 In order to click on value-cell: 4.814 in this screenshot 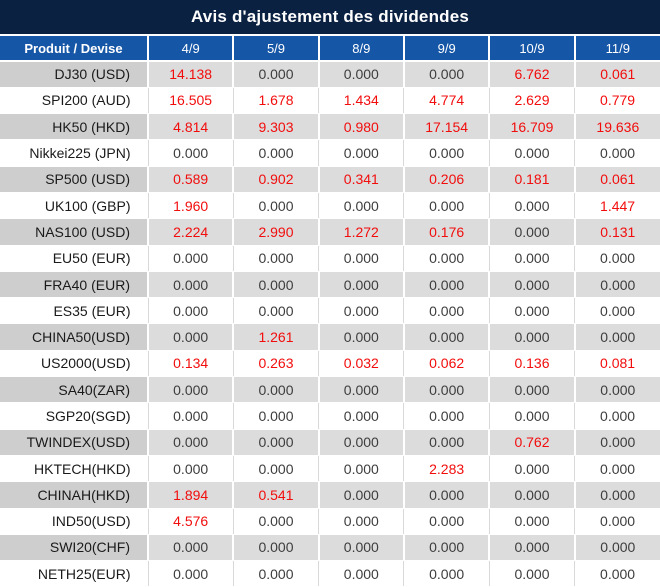, I will do `click(191, 127)`.